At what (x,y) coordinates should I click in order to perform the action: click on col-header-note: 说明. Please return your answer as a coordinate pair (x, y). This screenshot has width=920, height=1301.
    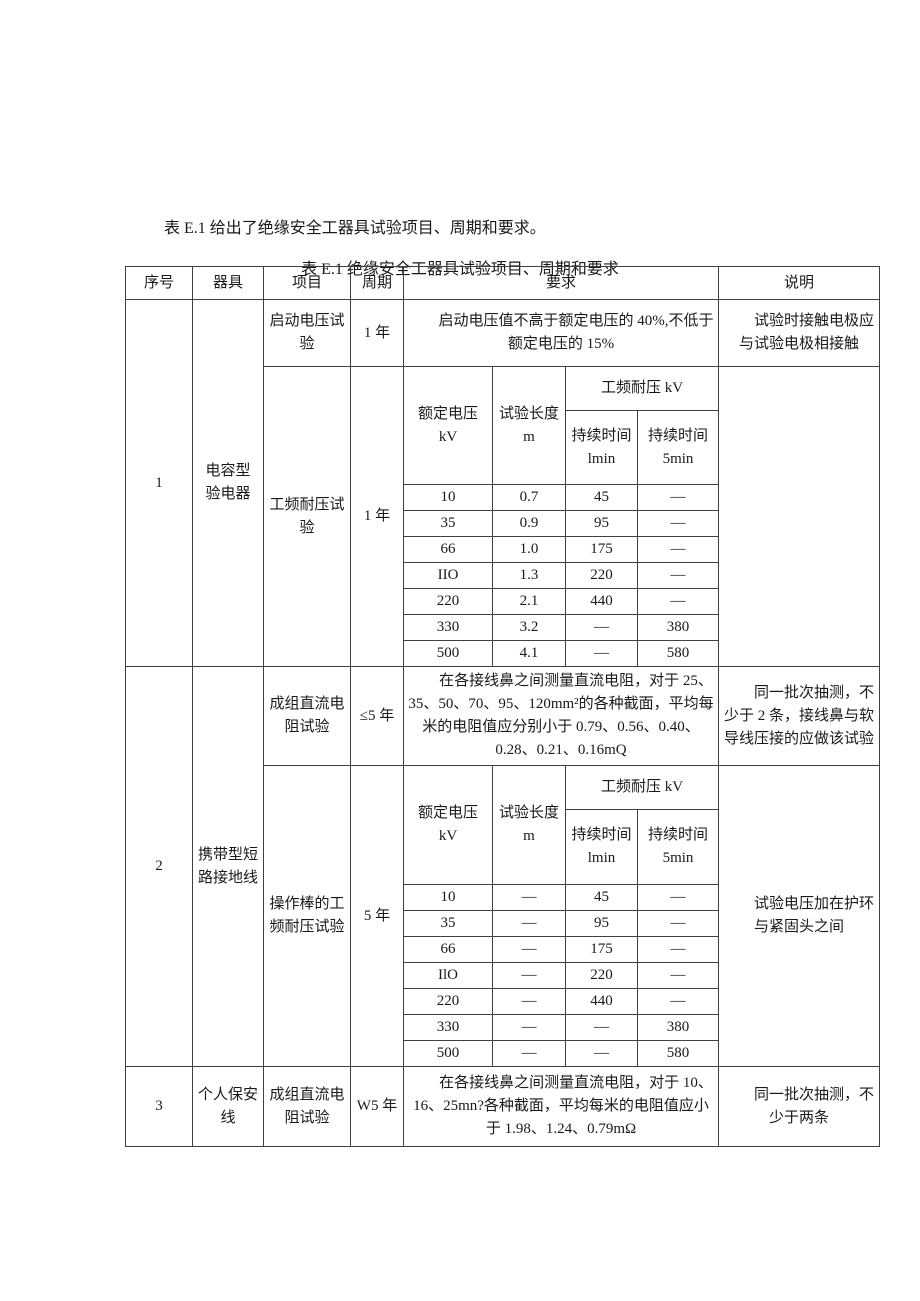
    Looking at the image, I should click on (799, 283).